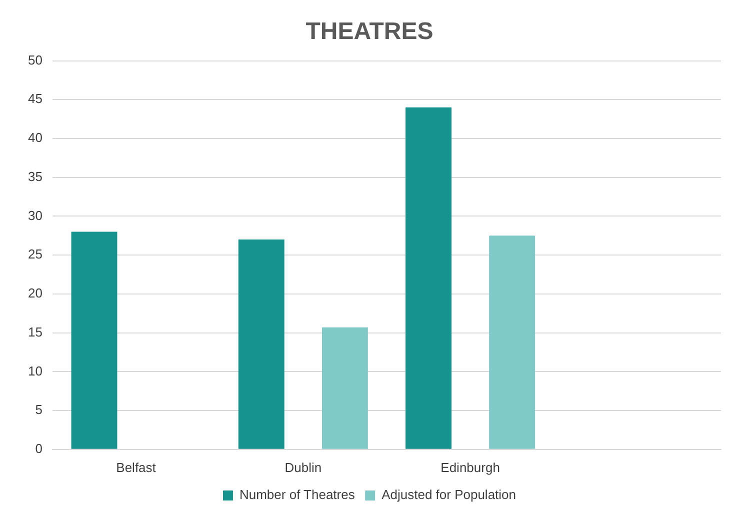 The width and height of the screenshot is (739, 525). I want to click on y-tick-label: 35, so click(35, 176).